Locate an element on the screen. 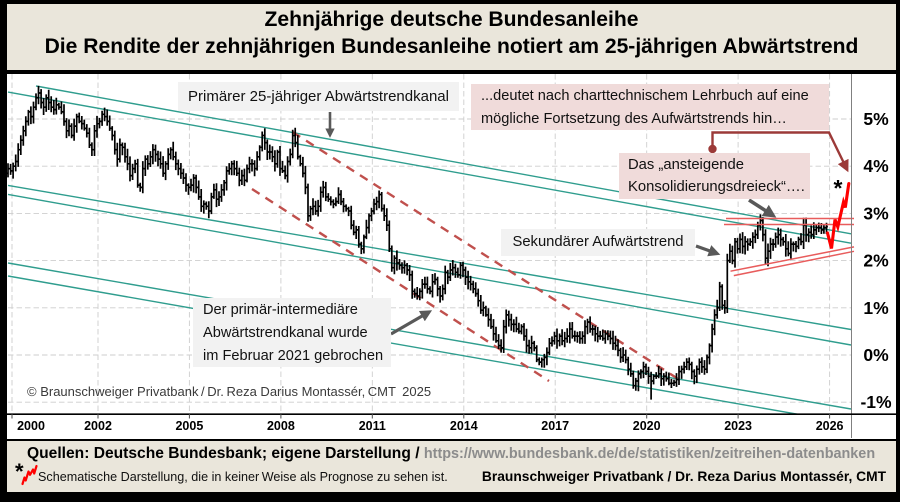 The height and width of the screenshot is (502, 900). svg-text: 1% is located at coordinates (876, 308).